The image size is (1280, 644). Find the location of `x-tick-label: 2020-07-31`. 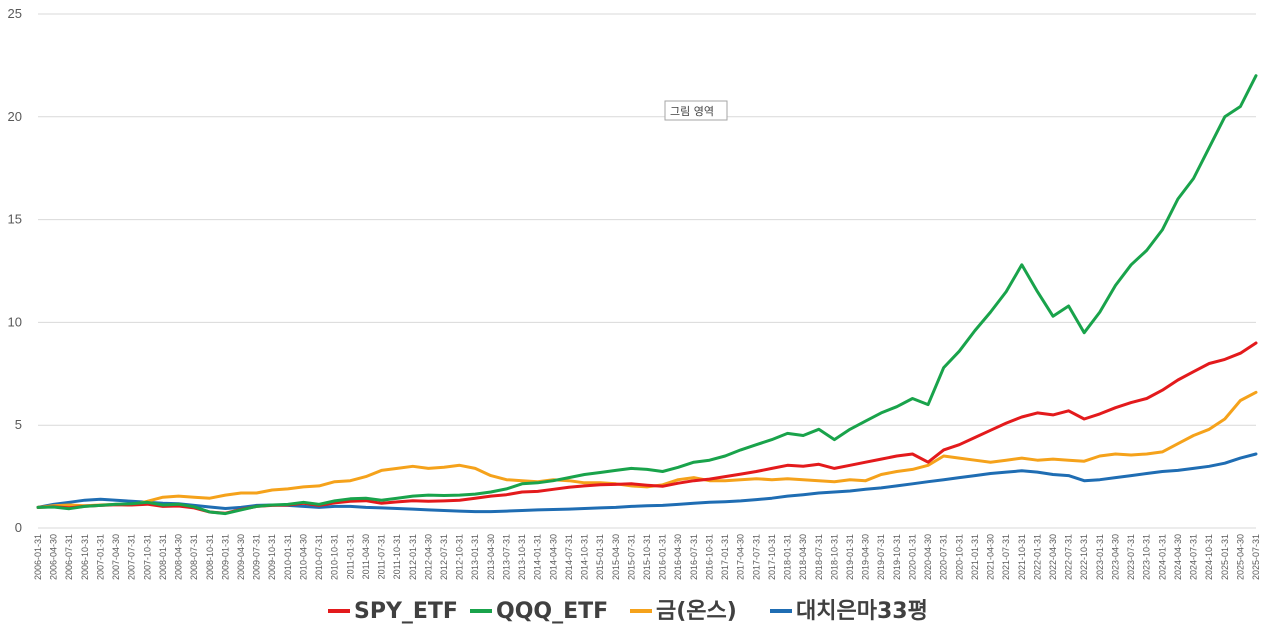

x-tick-label: 2020-07-31 is located at coordinates (944, 557).